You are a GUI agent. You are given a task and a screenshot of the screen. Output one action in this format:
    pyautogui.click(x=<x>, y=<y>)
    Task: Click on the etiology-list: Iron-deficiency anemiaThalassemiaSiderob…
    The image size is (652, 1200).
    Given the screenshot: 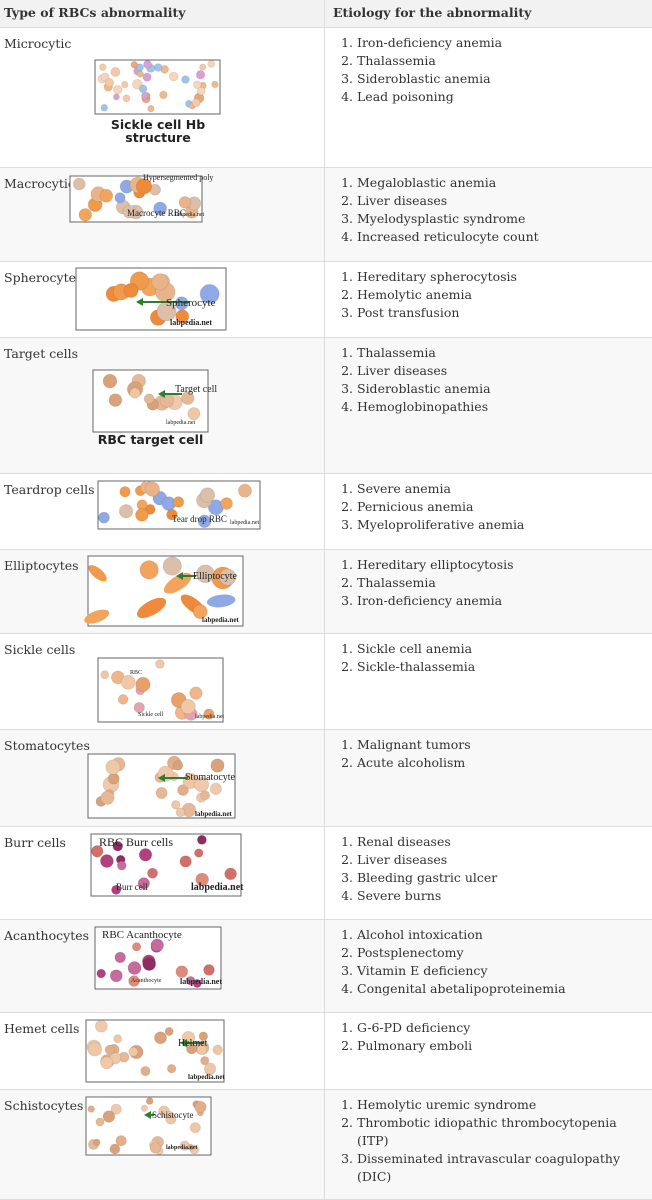 What is the action you would take?
    pyautogui.click(x=489, y=70)
    